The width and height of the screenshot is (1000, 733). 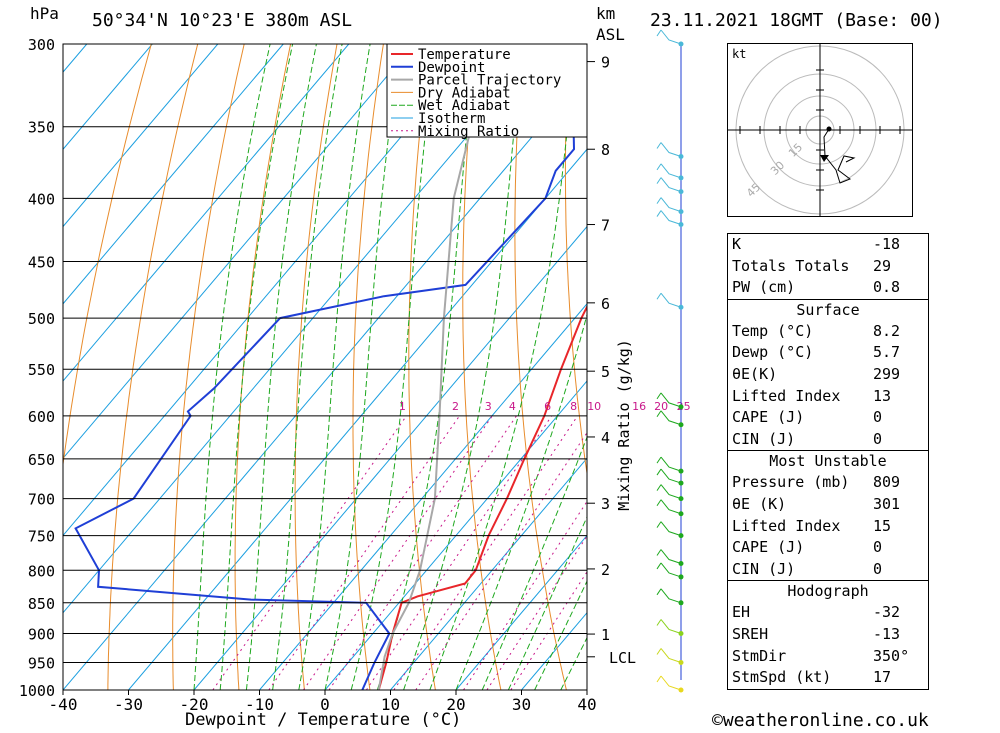 What do you see at coordinates (63, 704) in the screenshot?
I see `x-tick-label: -40` at bounding box center [63, 704].